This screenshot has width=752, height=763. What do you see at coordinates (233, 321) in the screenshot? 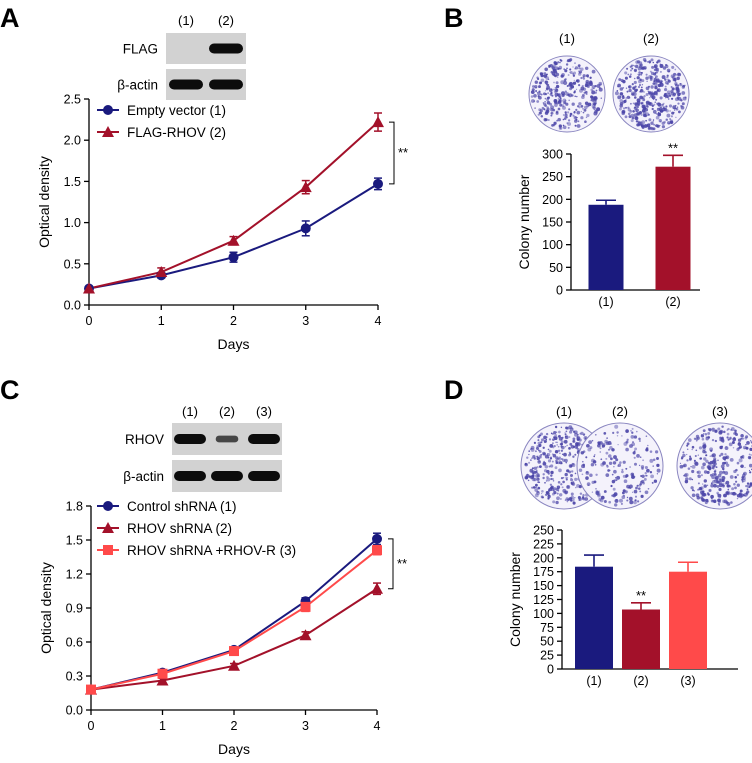
I see `x-tick-label: 2` at bounding box center [233, 321].